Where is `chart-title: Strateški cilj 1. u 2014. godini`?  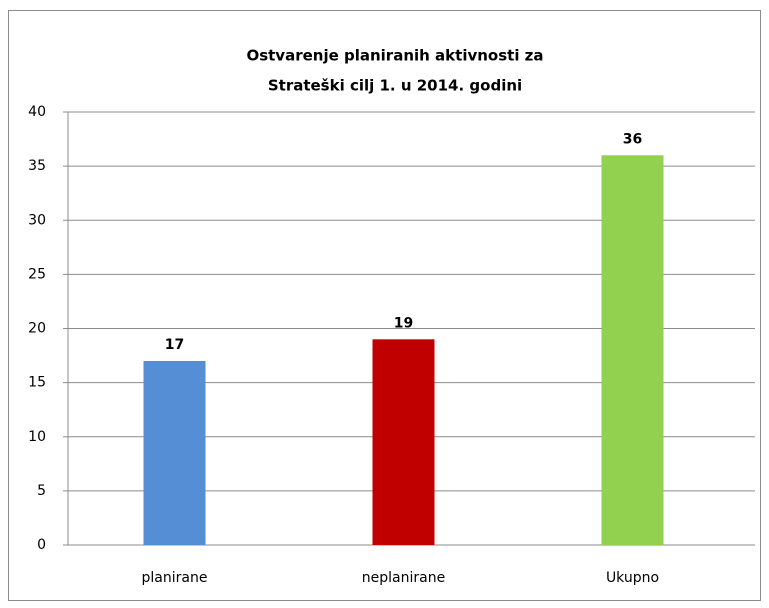 chart-title: Strateški cilj 1. u 2014. godini is located at coordinates (395, 86).